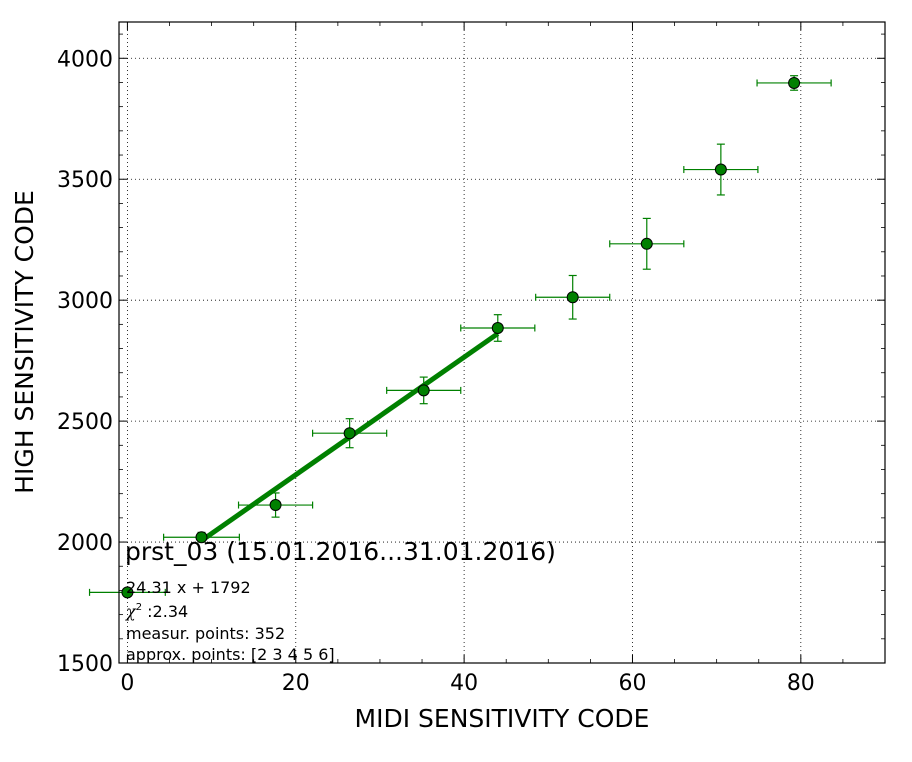  I want to click on annotation-chi2: χ2 :2.34, so click(156, 611).